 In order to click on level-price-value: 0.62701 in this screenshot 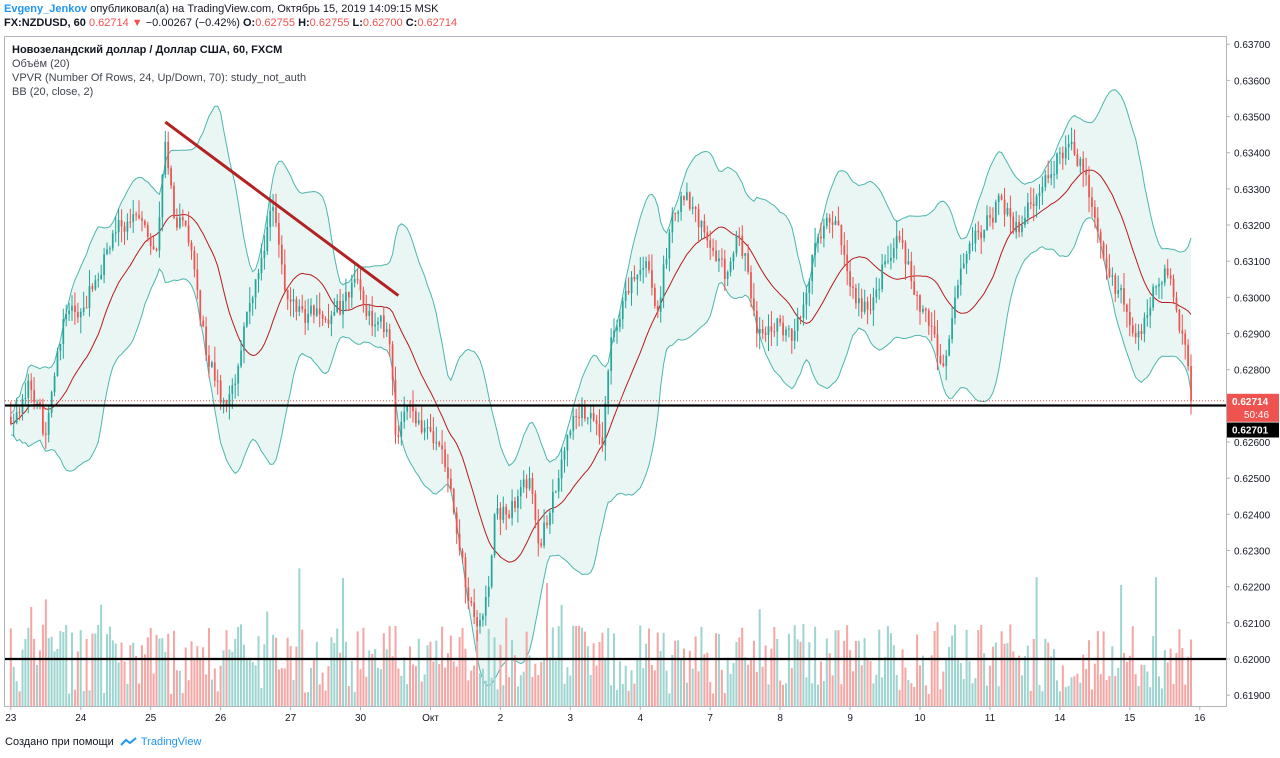, I will do `click(1250, 431)`.